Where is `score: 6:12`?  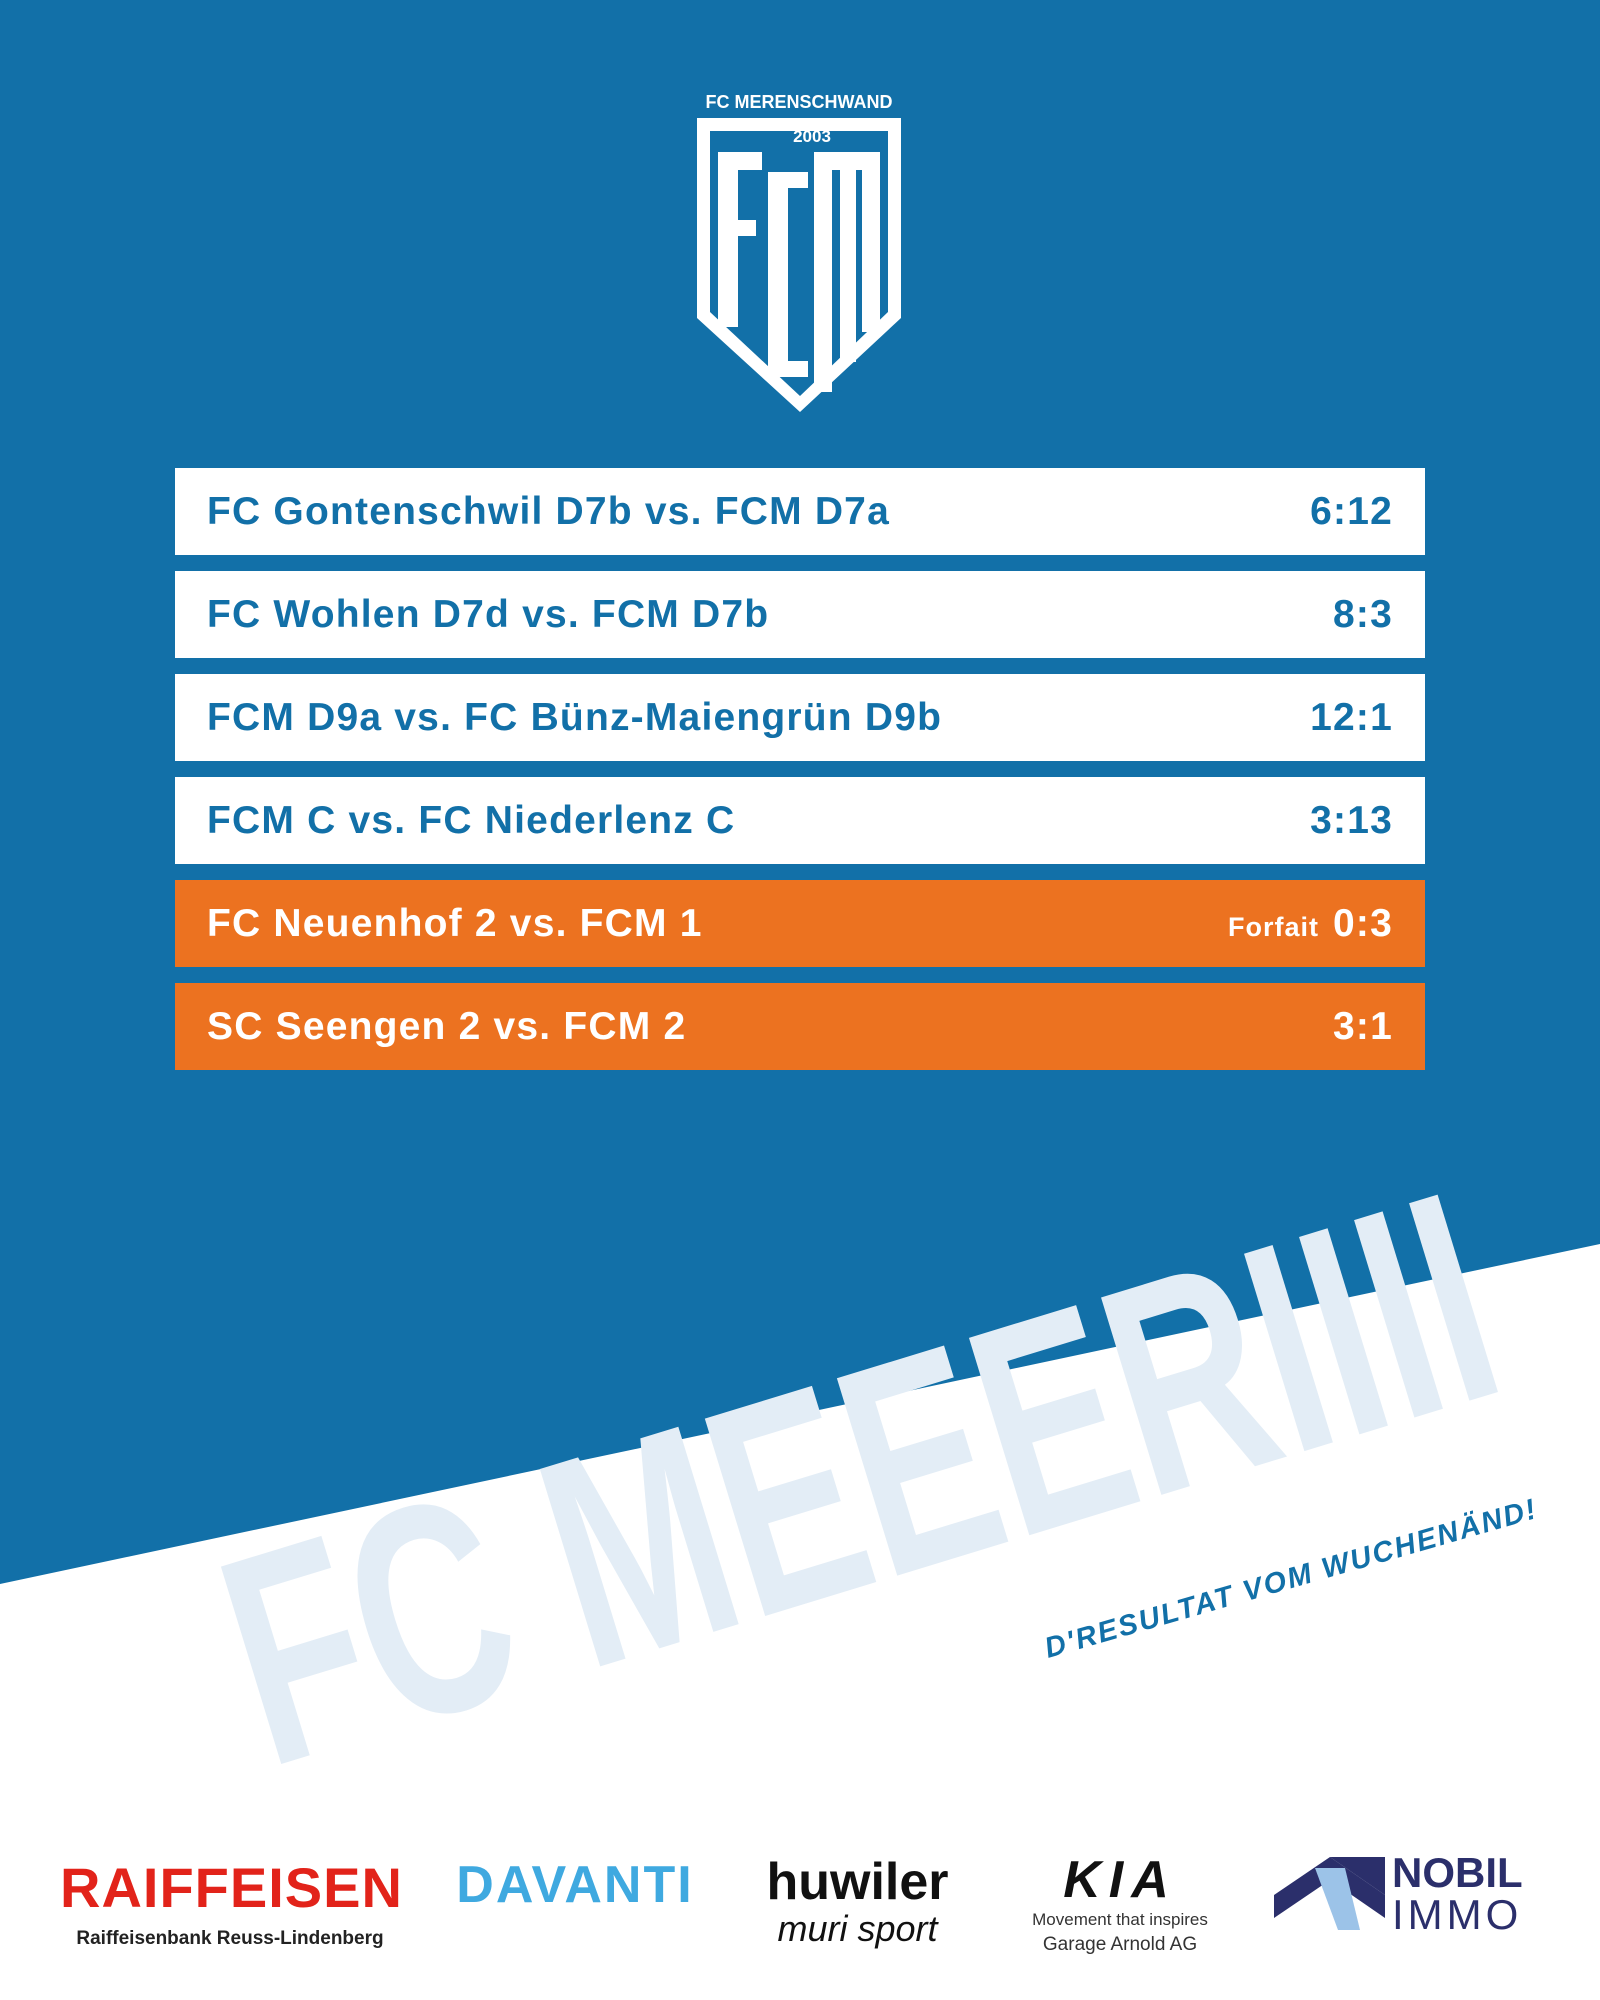
score: 6:12 is located at coordinates (1351, 511).